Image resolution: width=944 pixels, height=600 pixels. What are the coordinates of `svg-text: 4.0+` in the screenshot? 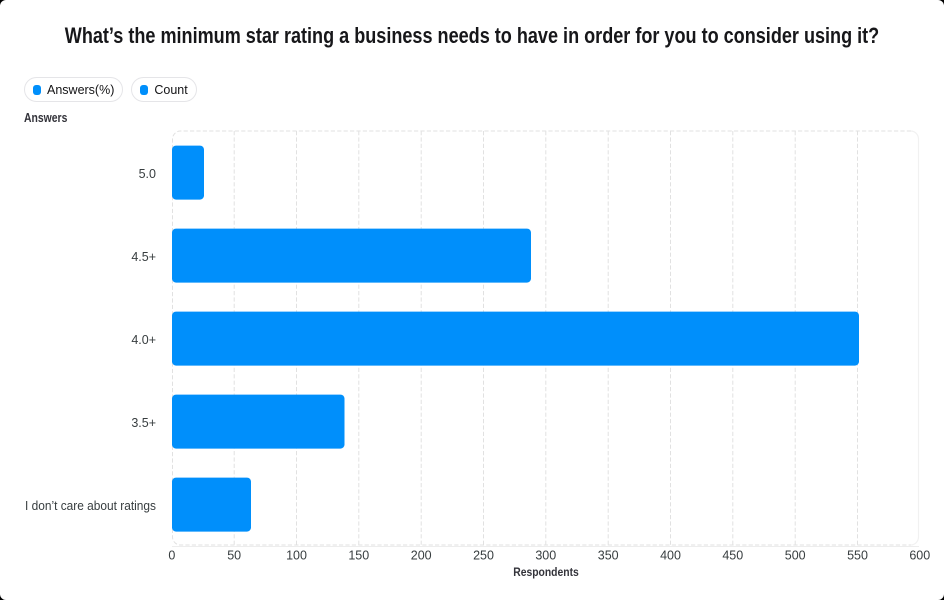 It's located at (143, 340).